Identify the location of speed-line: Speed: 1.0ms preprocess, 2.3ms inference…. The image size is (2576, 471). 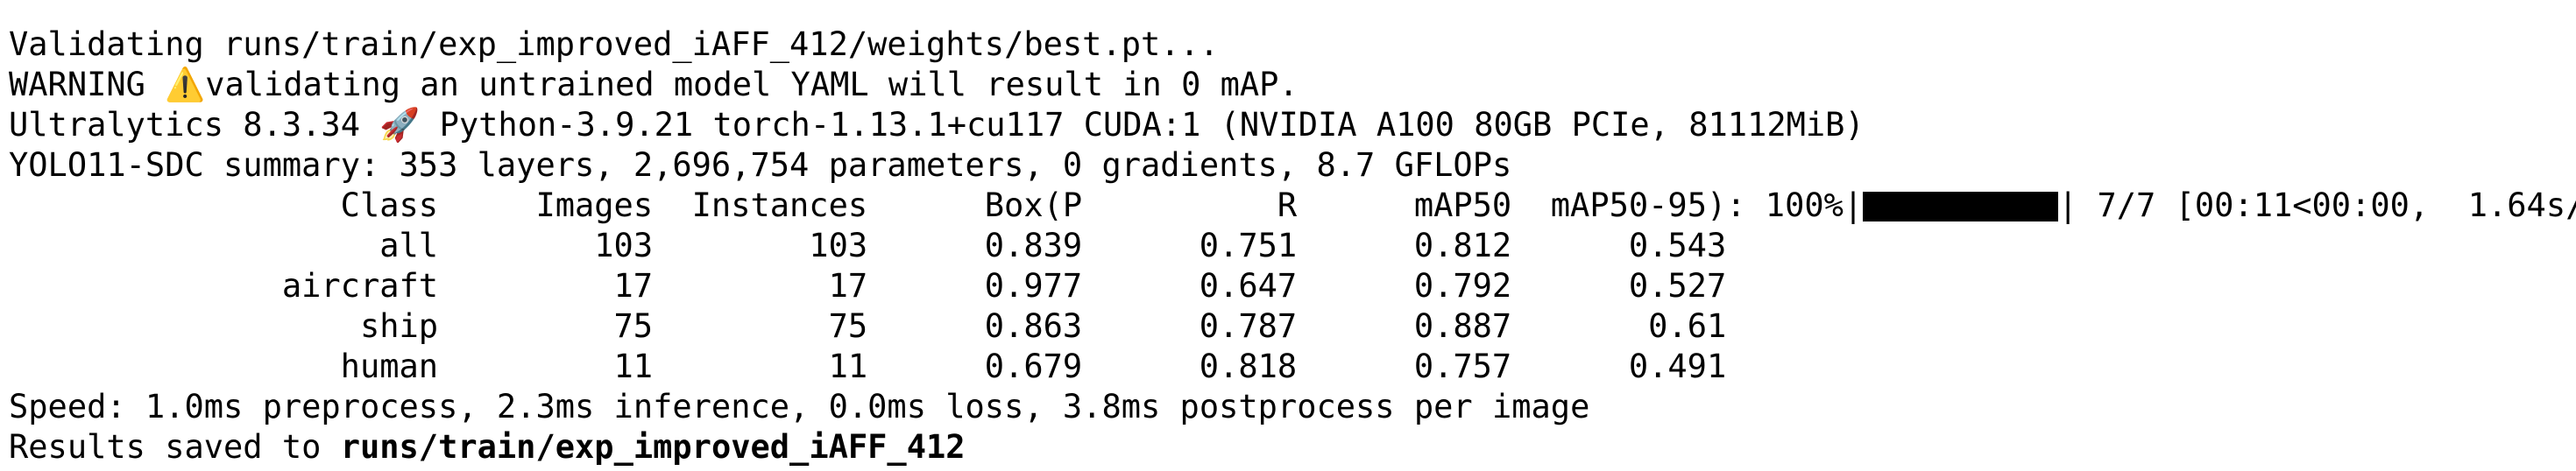
(799, 406).